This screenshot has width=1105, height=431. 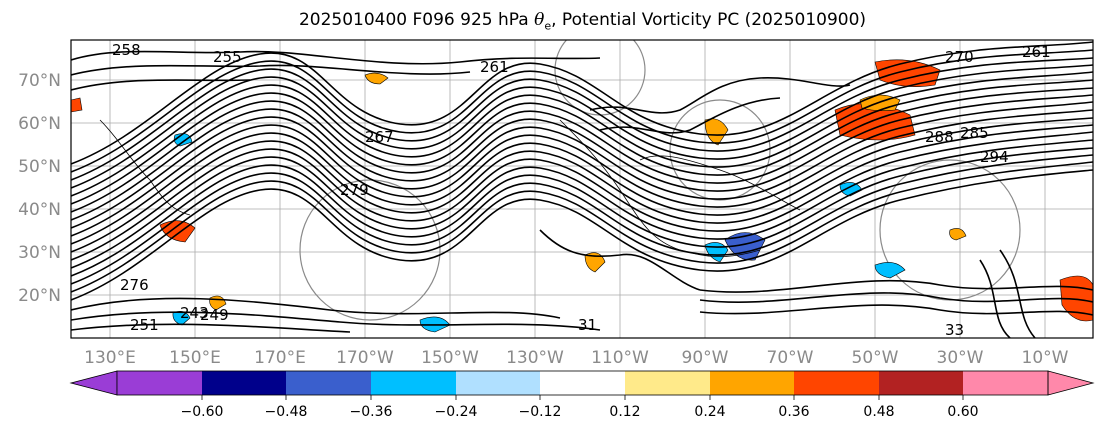 What do you see at coordinates (214, 315) in the screenshot?
I see `contour-label: 249` at bounding box center [214, 315].